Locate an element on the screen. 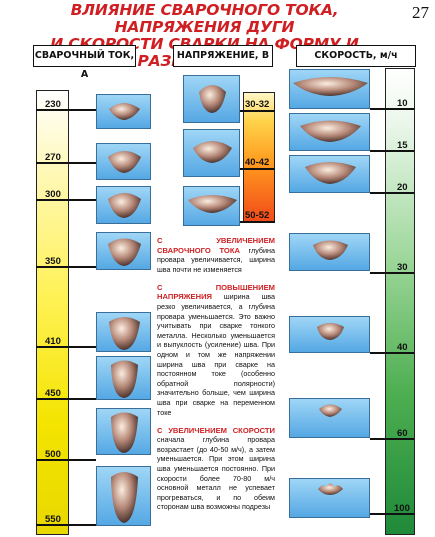  current-scale-bar is located at coordinates (52, 312).